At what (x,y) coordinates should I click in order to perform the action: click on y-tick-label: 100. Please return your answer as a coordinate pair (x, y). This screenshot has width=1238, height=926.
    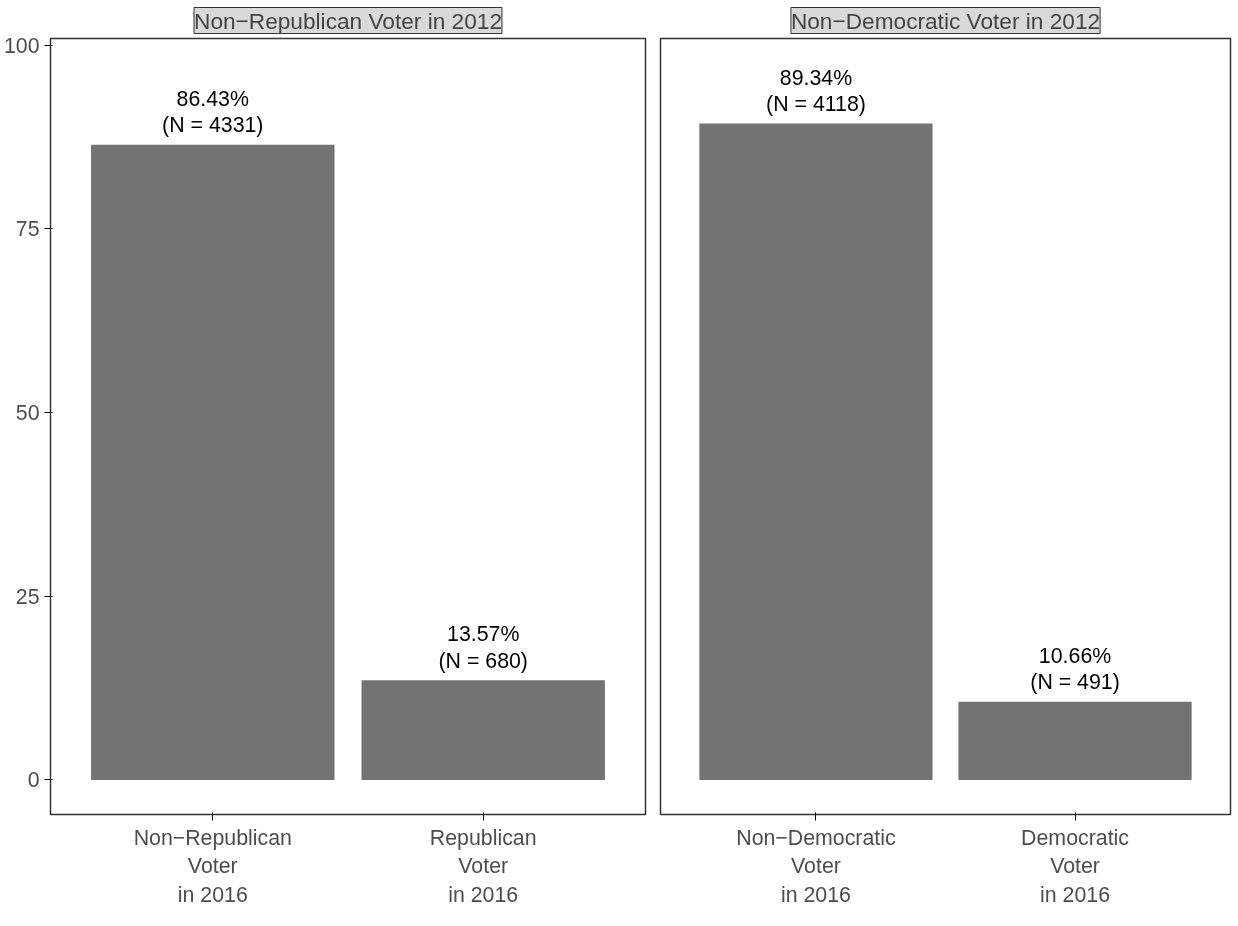
    Looking at the image, I should click on (21, 45).